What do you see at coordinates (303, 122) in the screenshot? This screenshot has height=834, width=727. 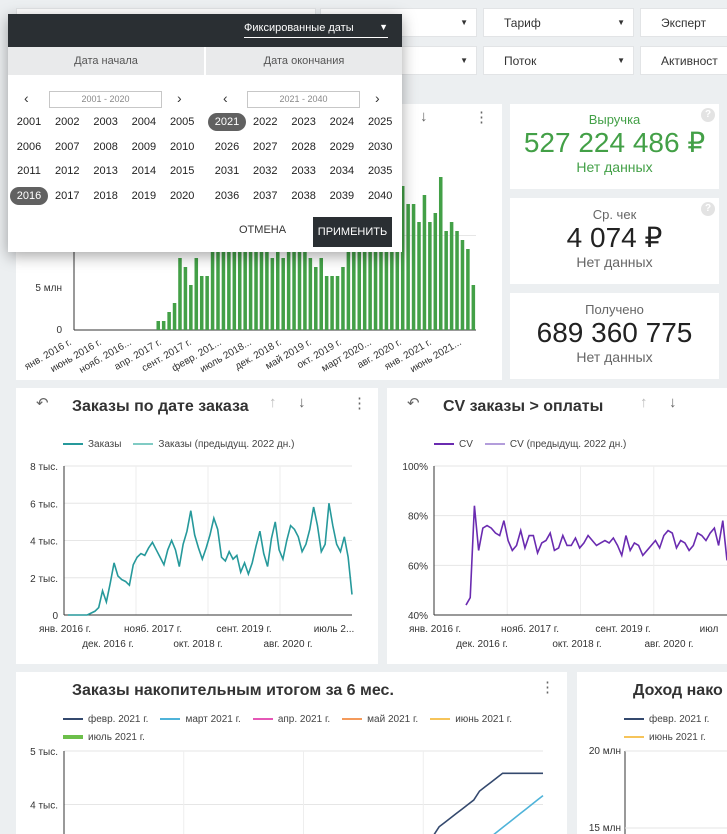 I see `year-cell: 2023` at bounding box center [303, 122].